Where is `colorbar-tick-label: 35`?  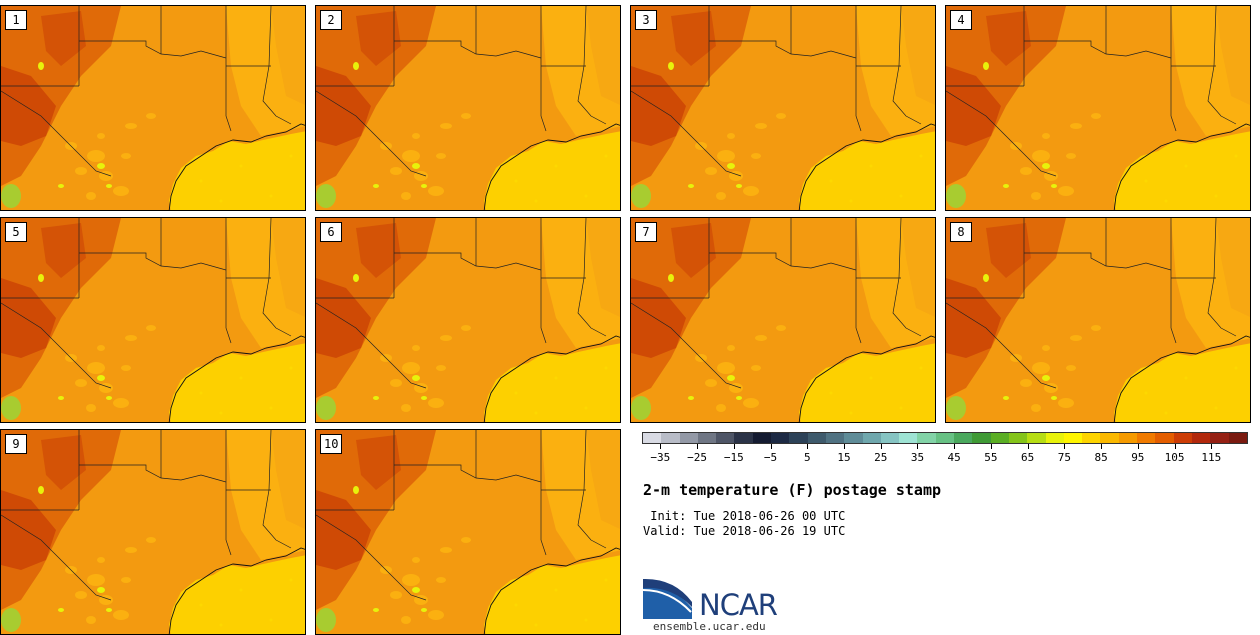
colorbar-tick-label: 35 is located at coordinates (917, 457).